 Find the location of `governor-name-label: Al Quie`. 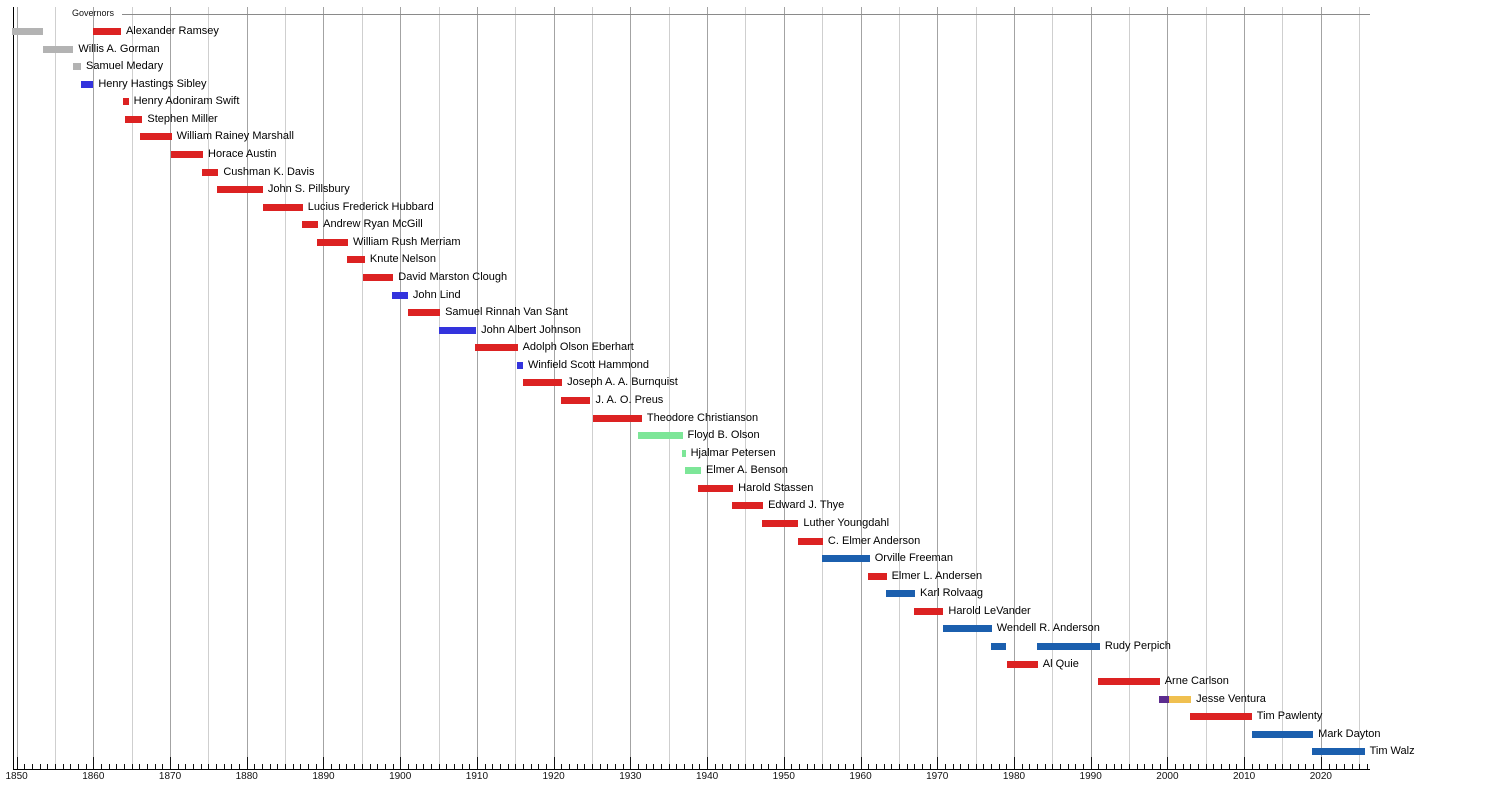

governor-name-label: Al Quie is located at coordinates (1060, 663).